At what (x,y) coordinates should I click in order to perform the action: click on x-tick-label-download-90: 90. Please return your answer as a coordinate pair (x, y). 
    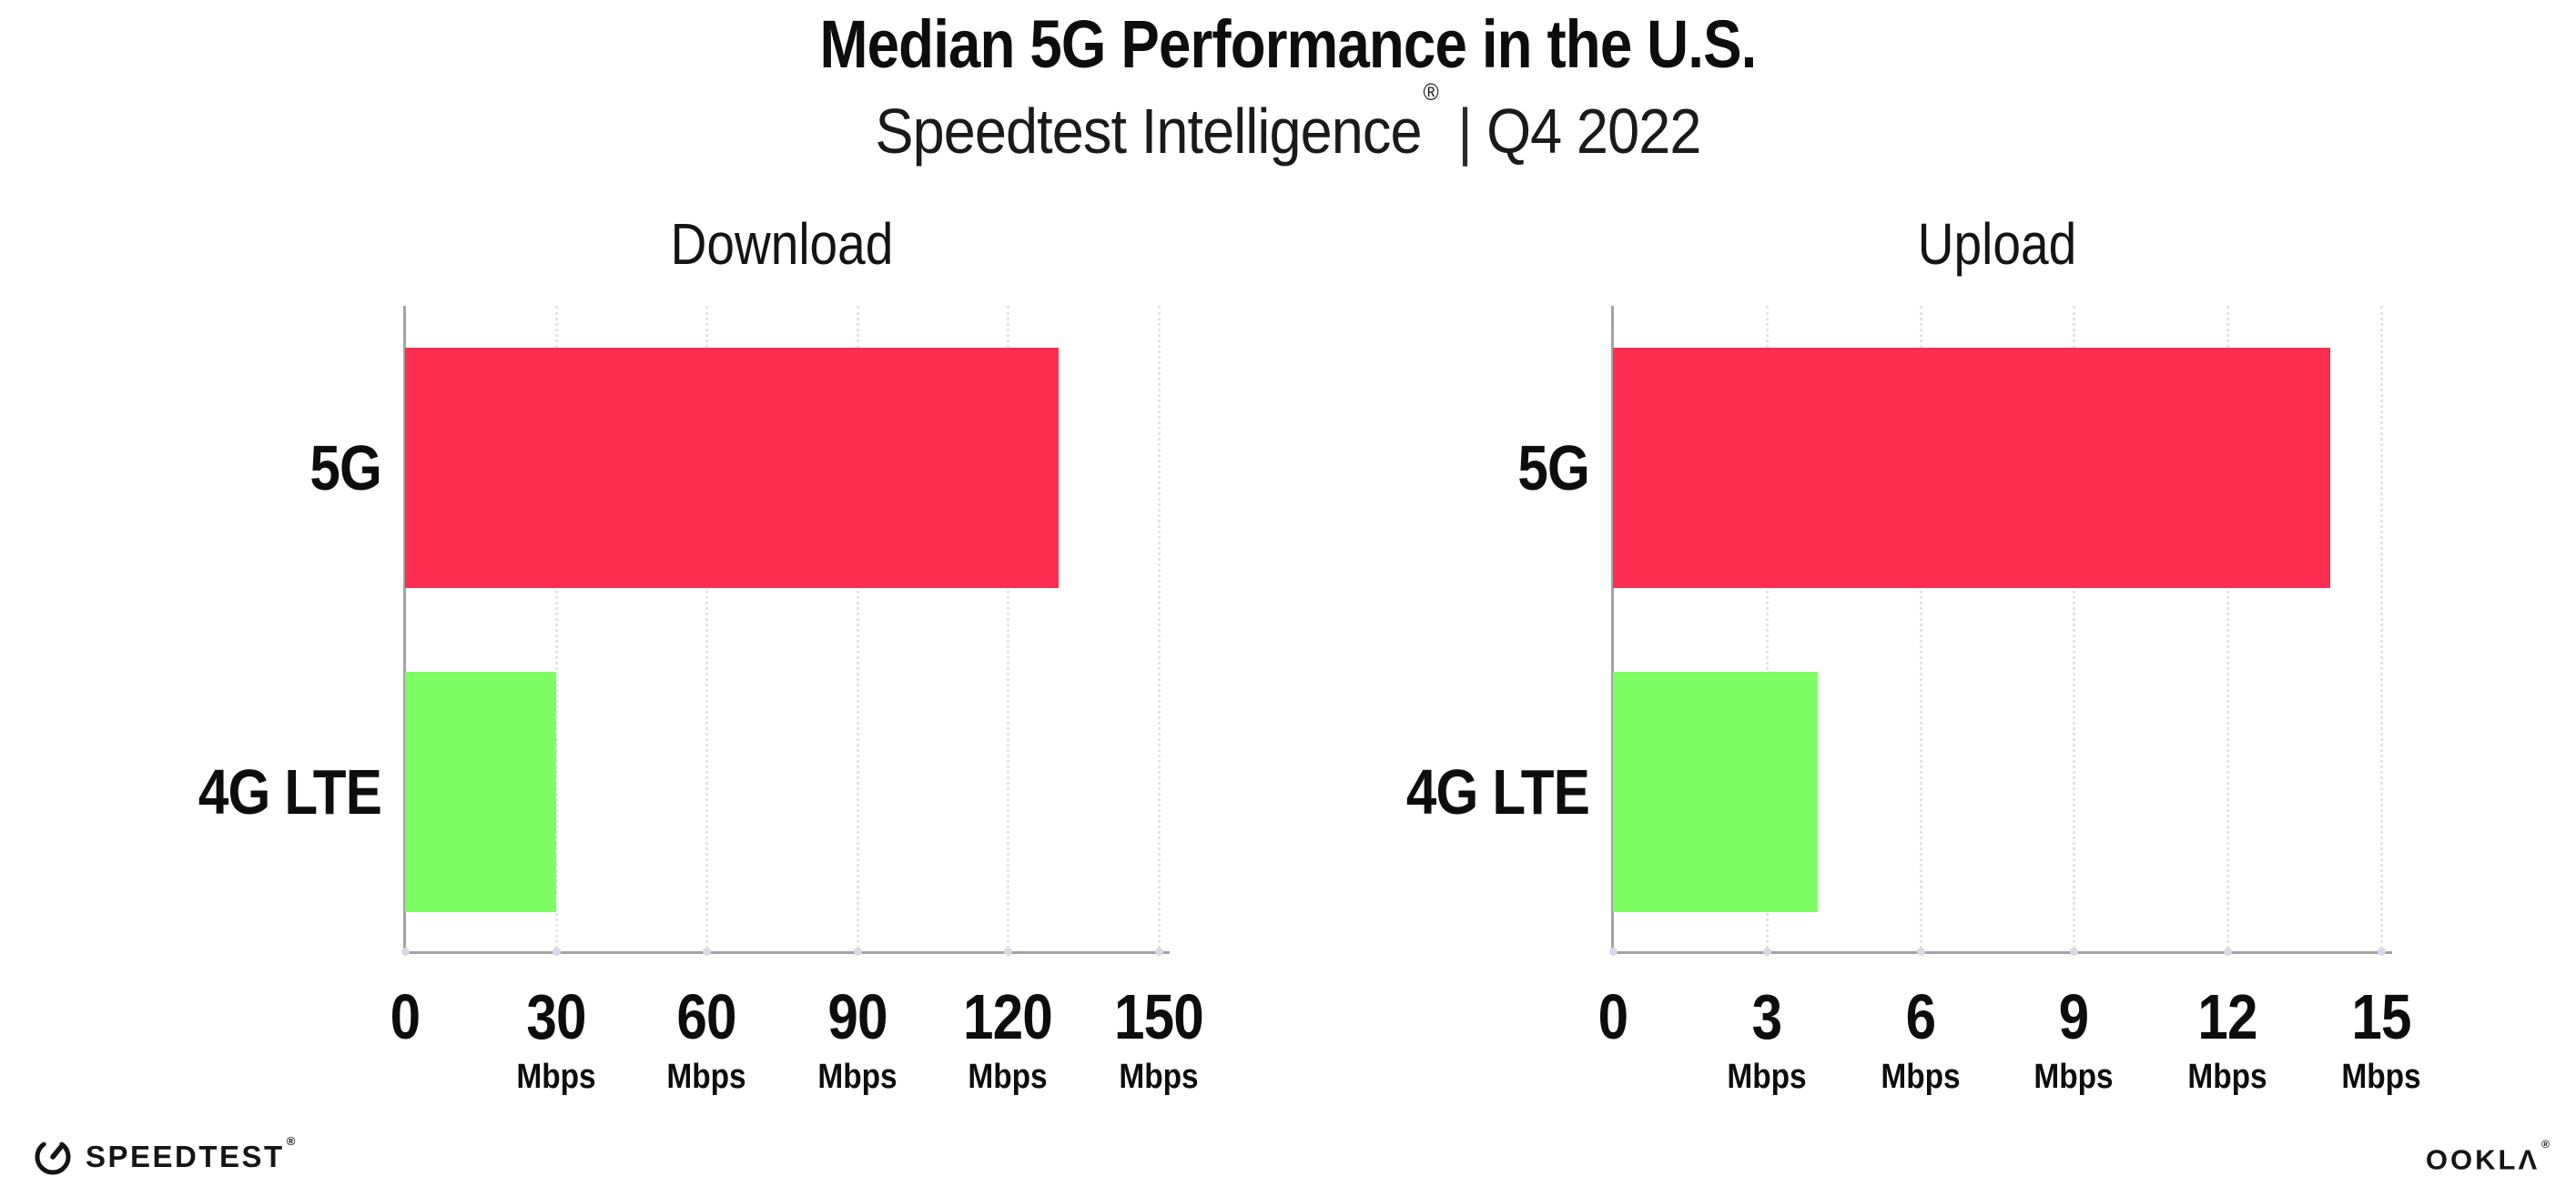
    Looking at the image, I should click on (857, 1017).